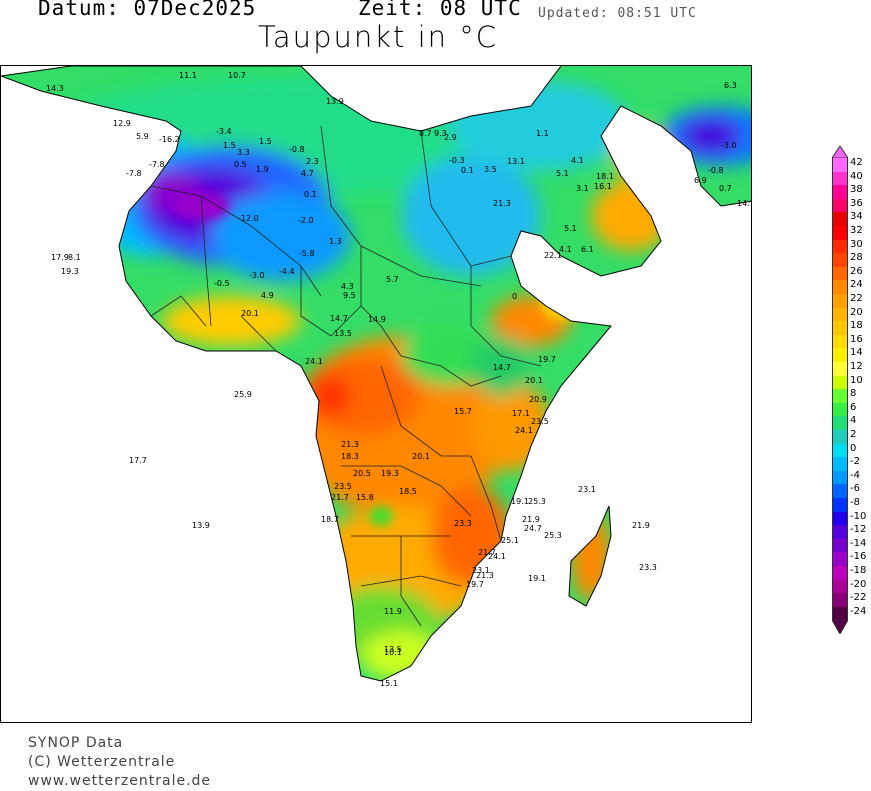 This screenshot has height=791, width=871. Describe the element at coordinates (188, 75) in the screenshot. I see `station-value: 11.1` at that location.